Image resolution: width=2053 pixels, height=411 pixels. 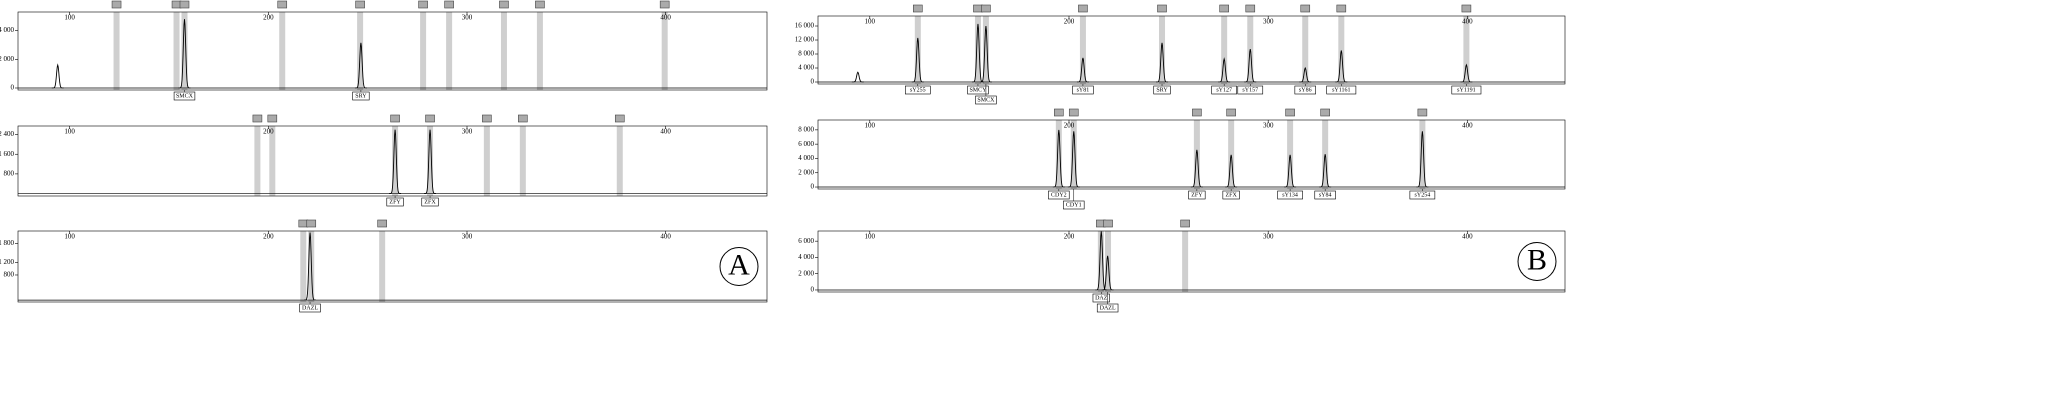 I want to click on peak-label: sY1161, so click(x=1341, y=90).